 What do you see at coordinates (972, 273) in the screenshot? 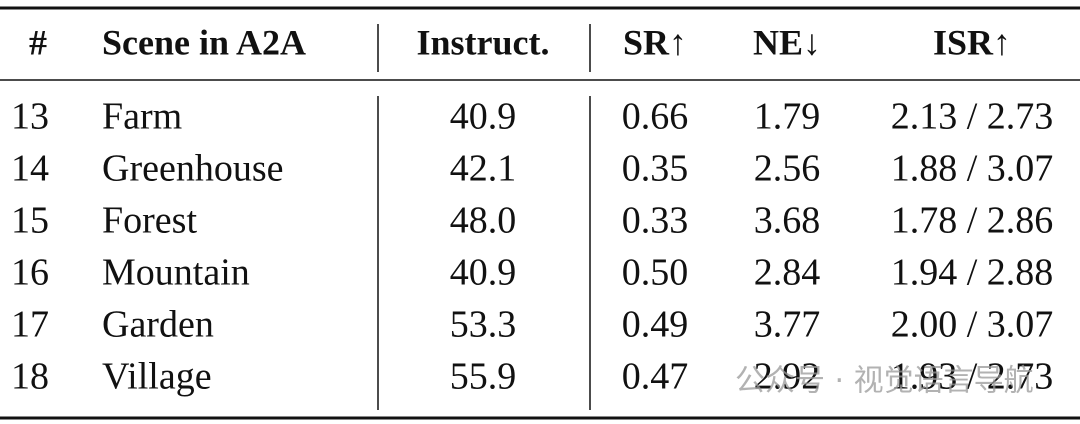
I see `cell: 1.94 / 2.88` at bounding box center [972, 273].